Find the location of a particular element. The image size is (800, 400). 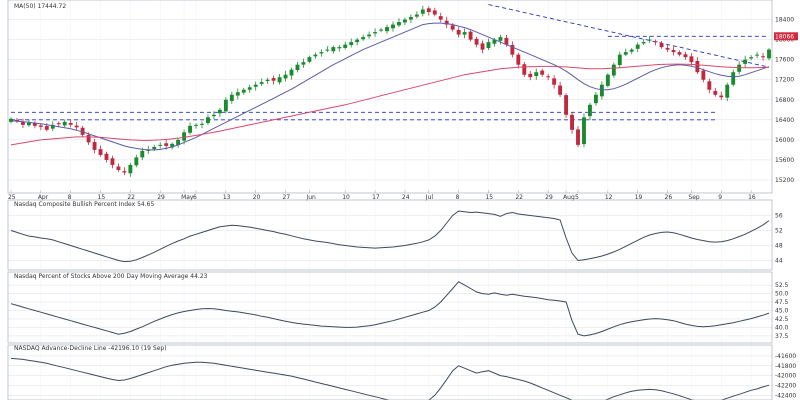

price-x-tick: Aug is located at coordinates (569, 197).